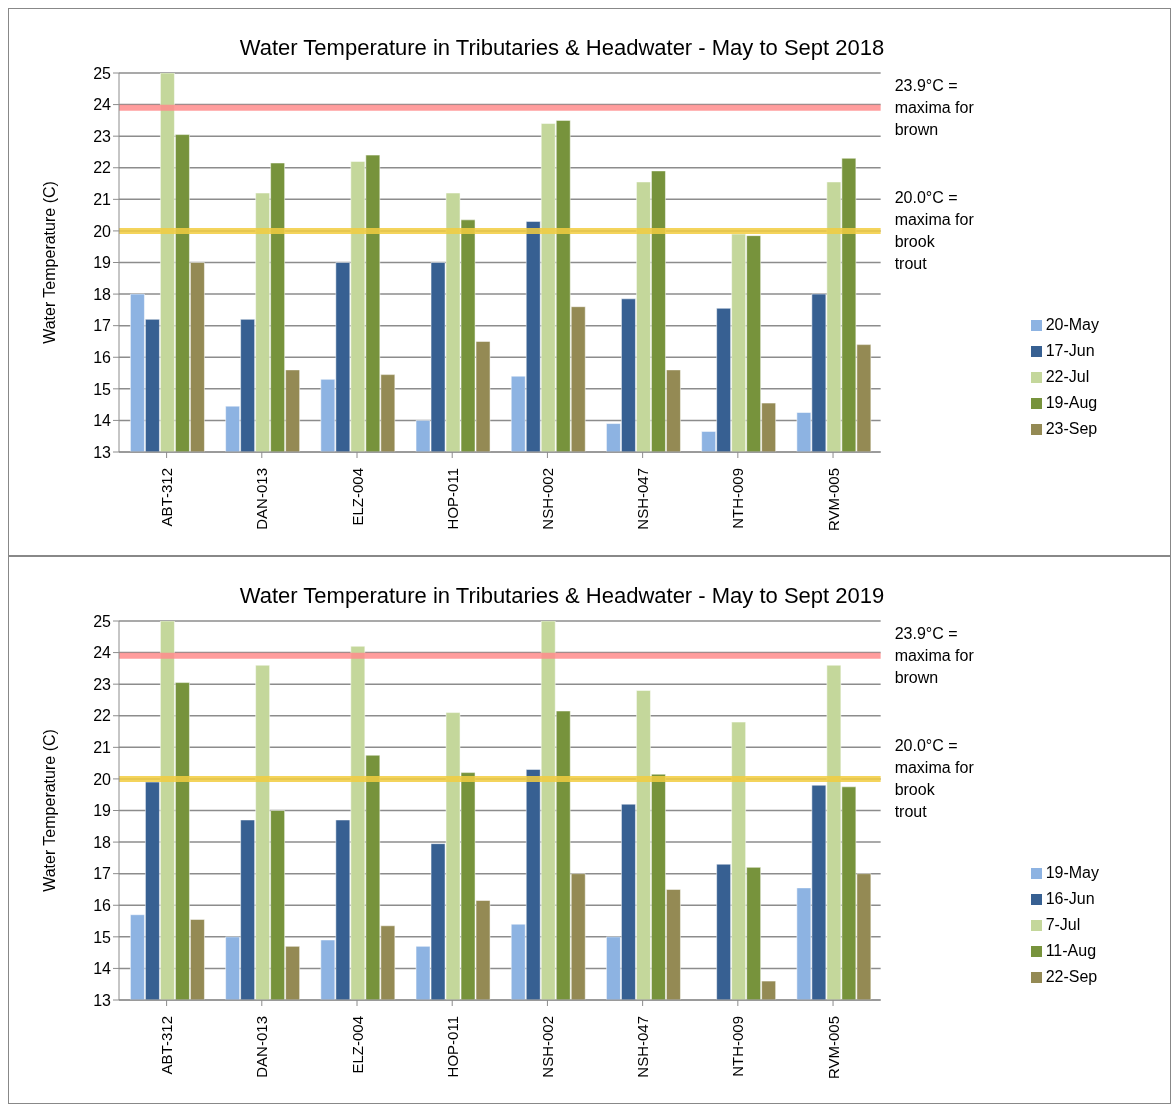  What do you see at coordinates (1071, 976) in the screenshot?
I see `legend-label: 22-Sep` at bounding box center [1071, 976].